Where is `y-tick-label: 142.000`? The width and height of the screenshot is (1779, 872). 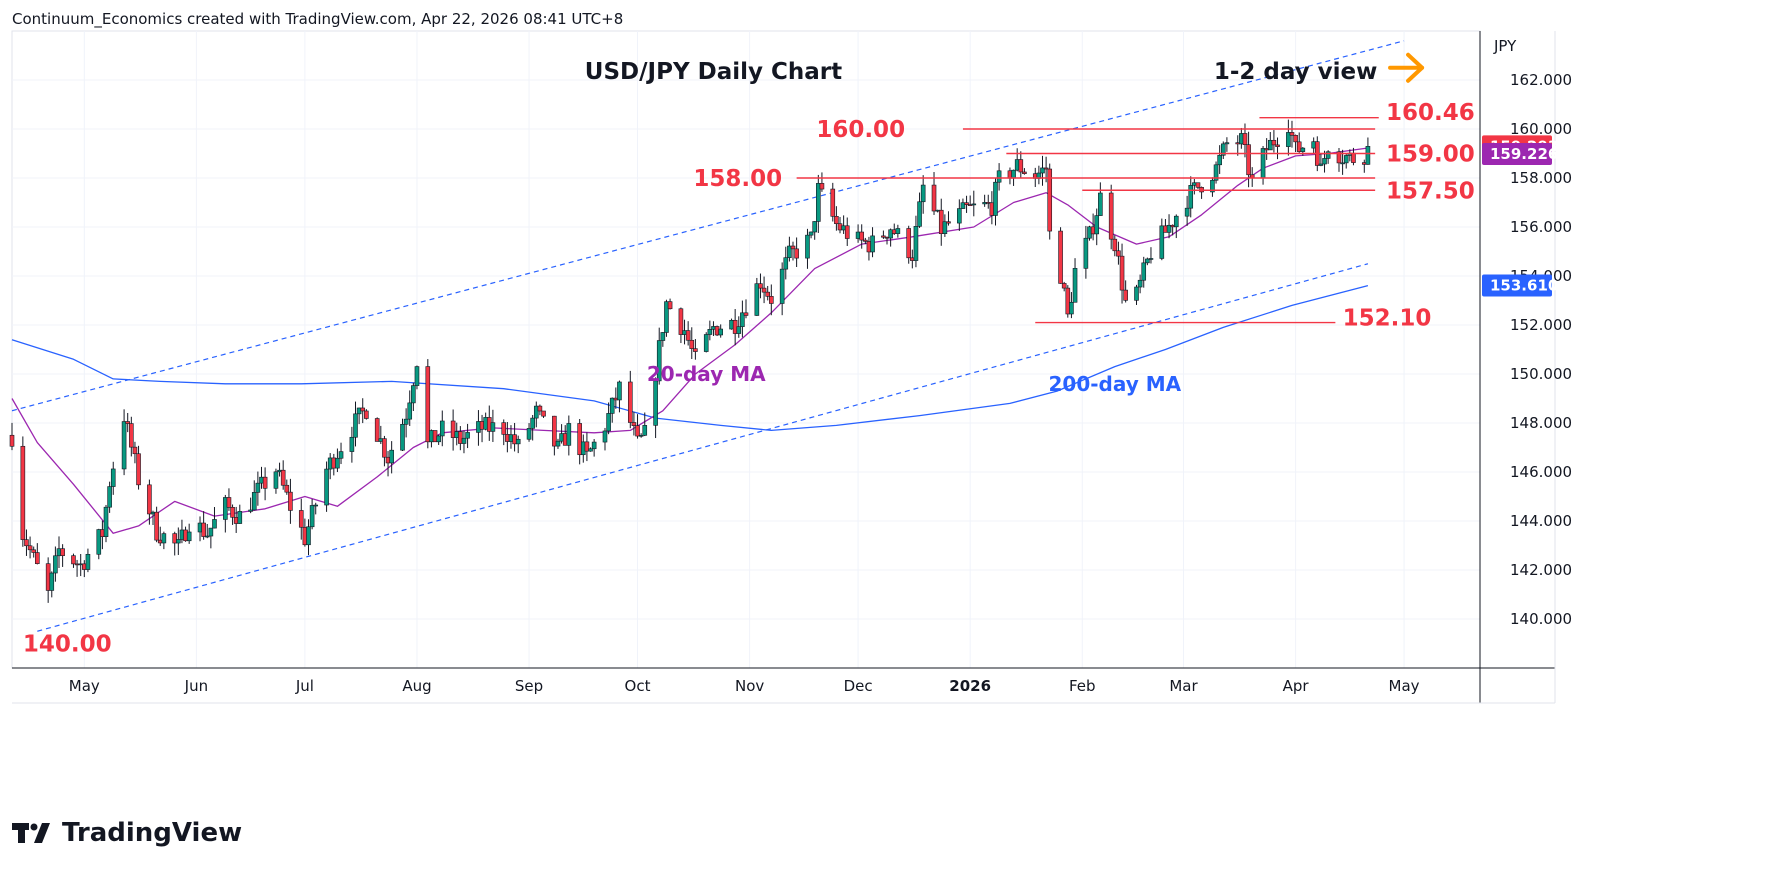 y-tick-label: 142.000 is located at coordinates (1541, 570).